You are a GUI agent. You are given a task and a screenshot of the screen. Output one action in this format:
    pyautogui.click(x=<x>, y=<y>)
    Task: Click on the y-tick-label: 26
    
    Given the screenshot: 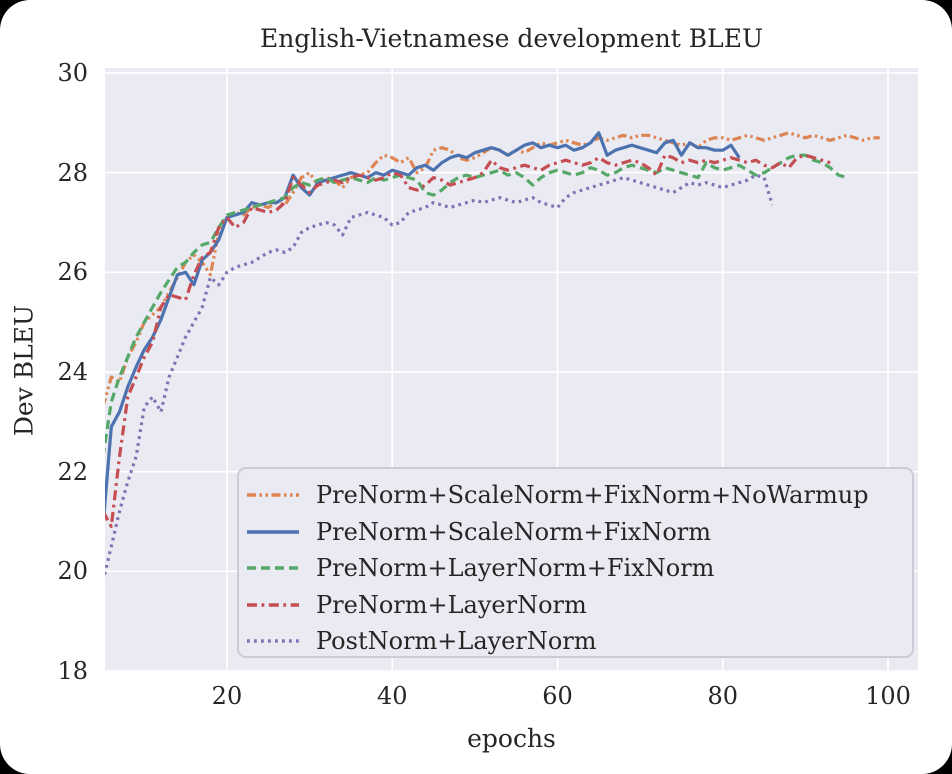 What is the action you would take?
    pyautogui.click(x=72, y=272)
    